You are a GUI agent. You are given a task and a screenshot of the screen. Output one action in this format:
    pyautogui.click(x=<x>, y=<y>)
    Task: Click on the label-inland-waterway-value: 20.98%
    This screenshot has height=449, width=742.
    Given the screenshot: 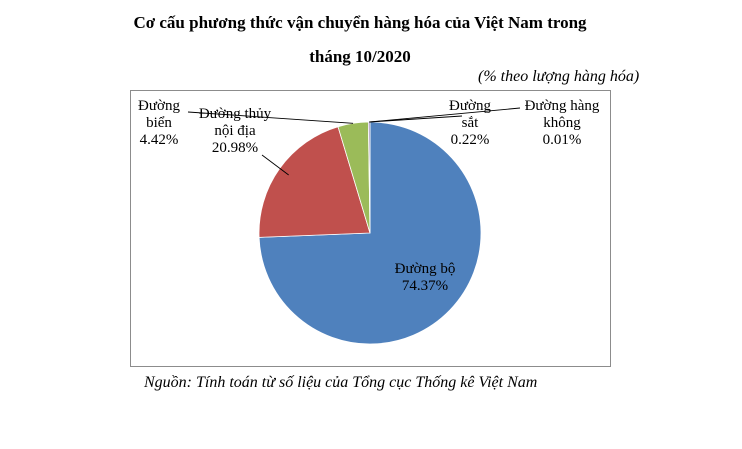 What is the action you would take?
    pyautogui.click(x=235, y=148)
    